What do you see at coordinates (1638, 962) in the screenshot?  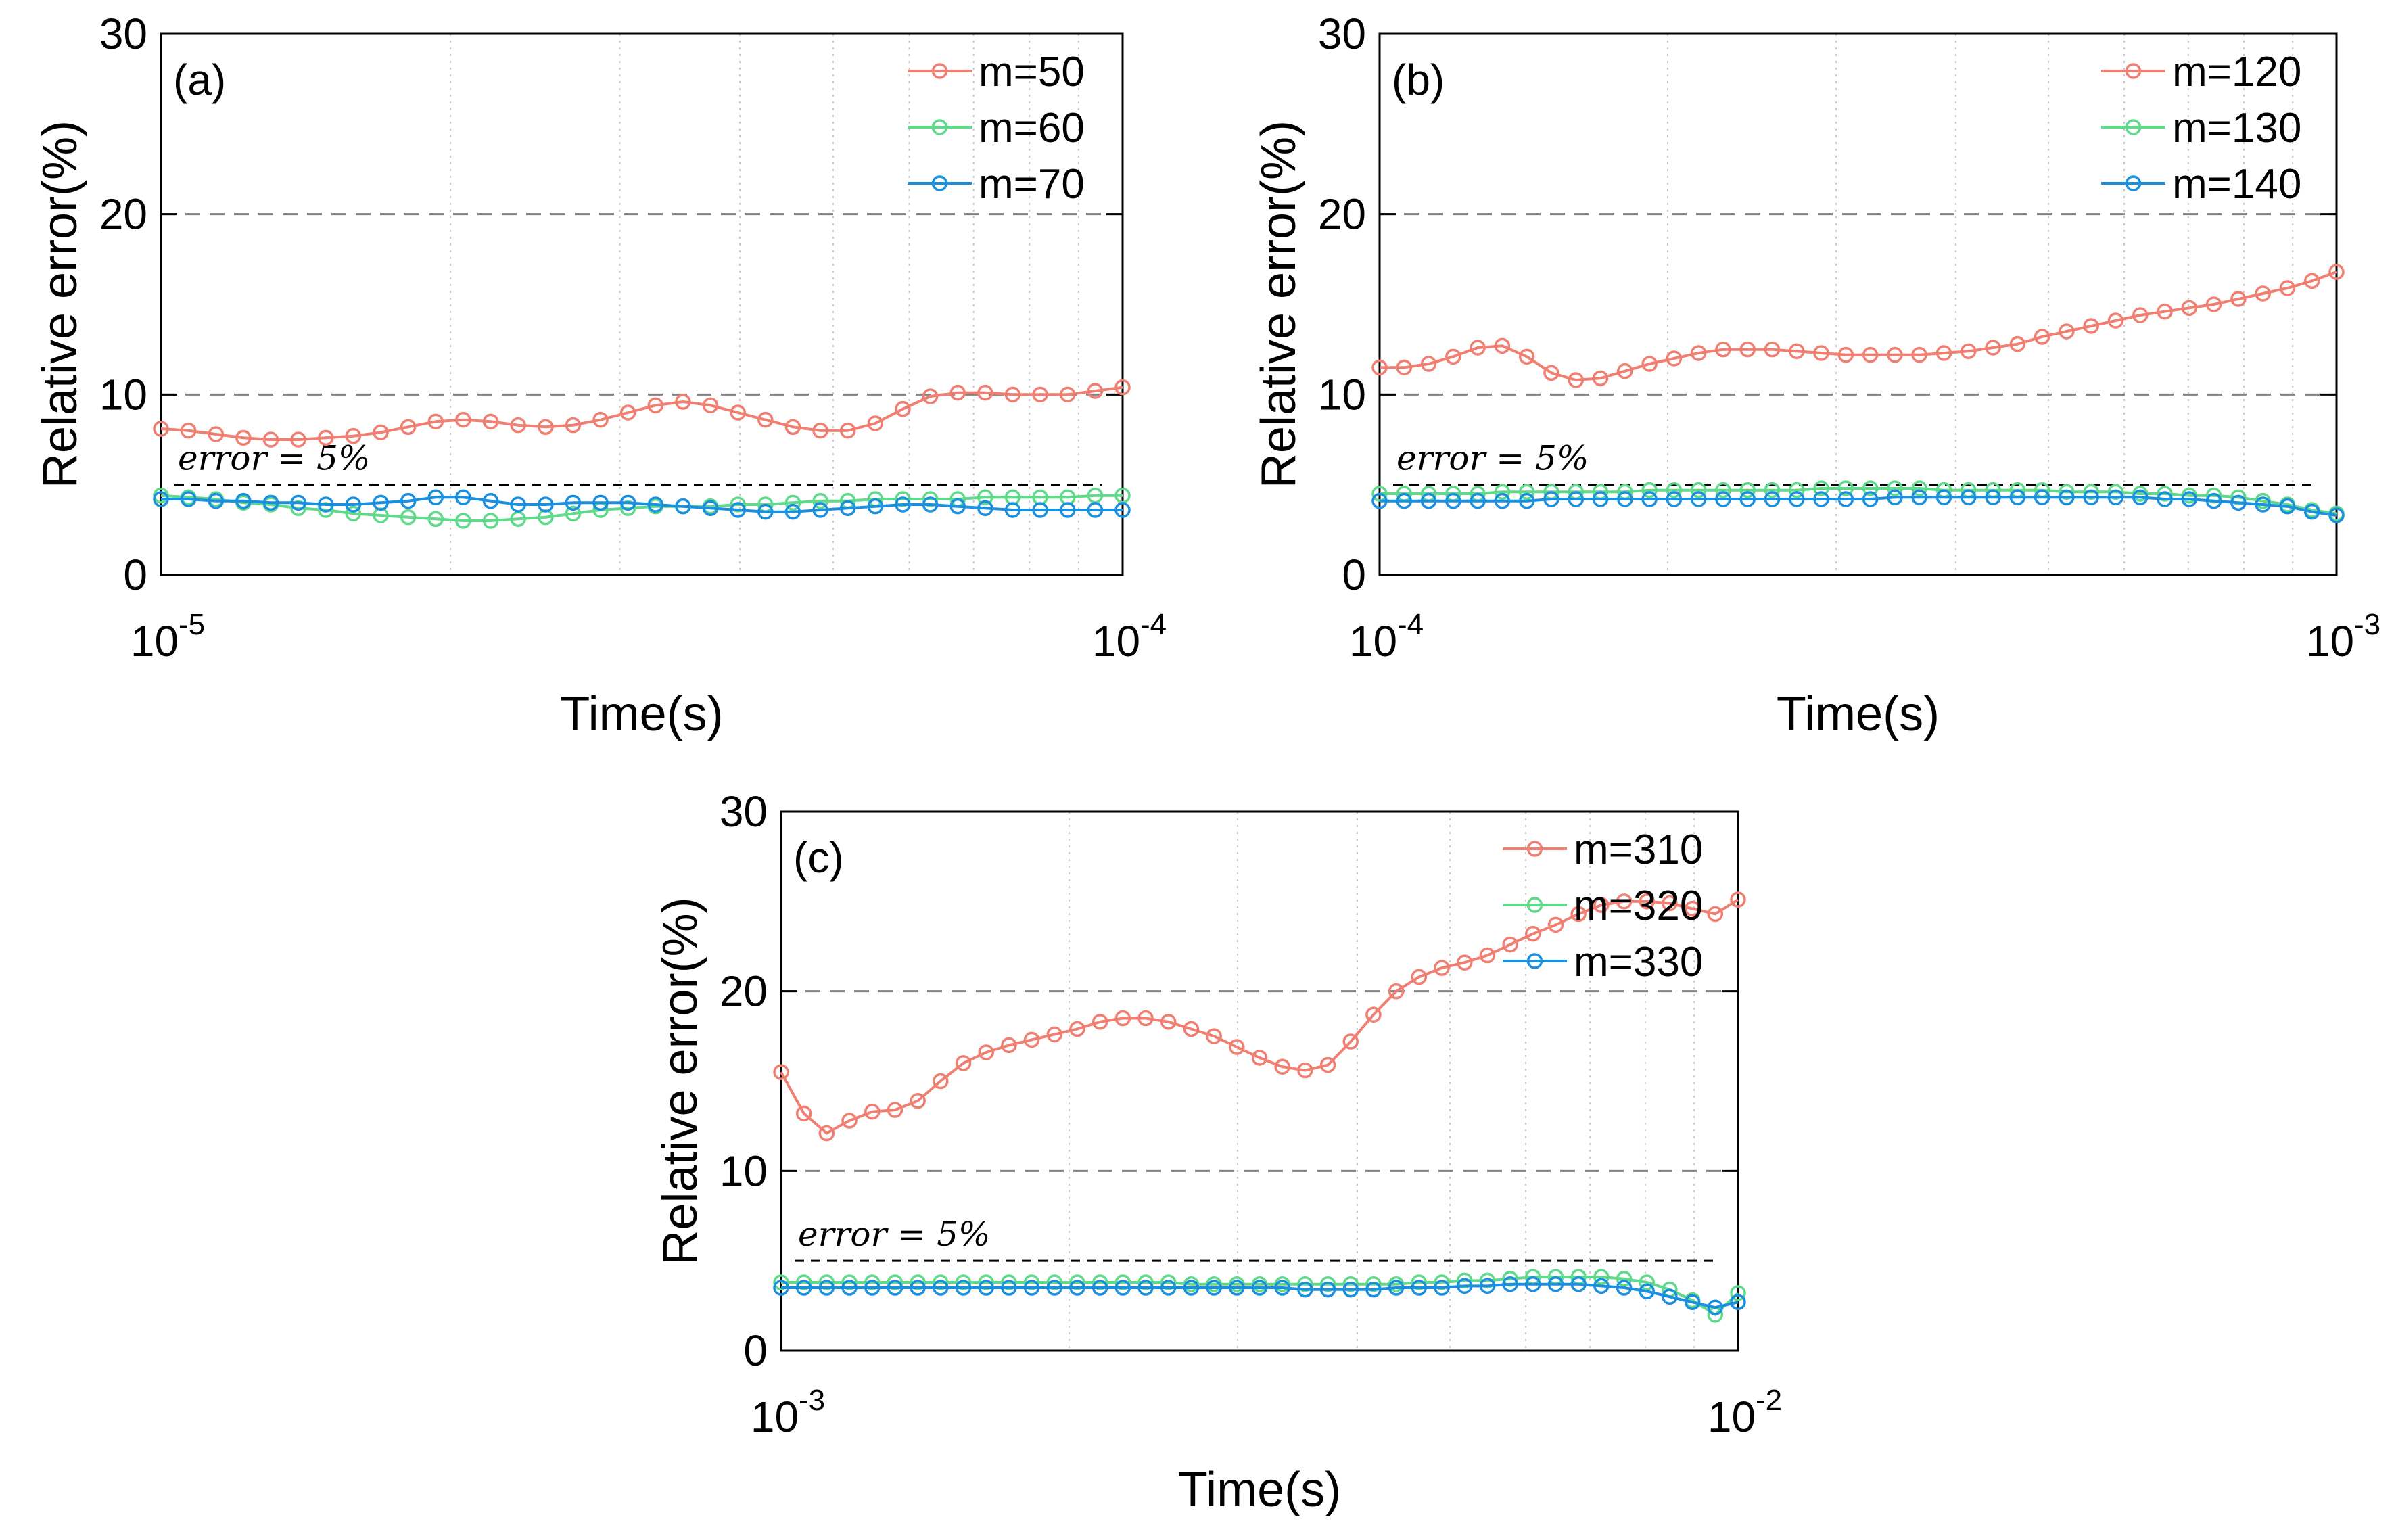 I see `legend-label: m=330` at bounding box center [1638, 962].